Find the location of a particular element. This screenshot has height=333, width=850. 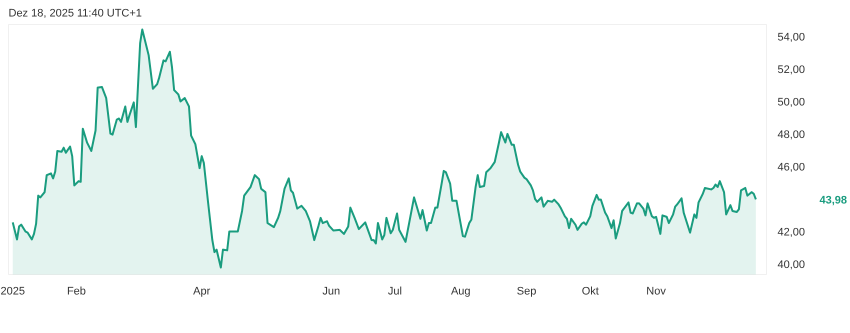

x-tick-label: Jul is located at coordinates (395, 292).